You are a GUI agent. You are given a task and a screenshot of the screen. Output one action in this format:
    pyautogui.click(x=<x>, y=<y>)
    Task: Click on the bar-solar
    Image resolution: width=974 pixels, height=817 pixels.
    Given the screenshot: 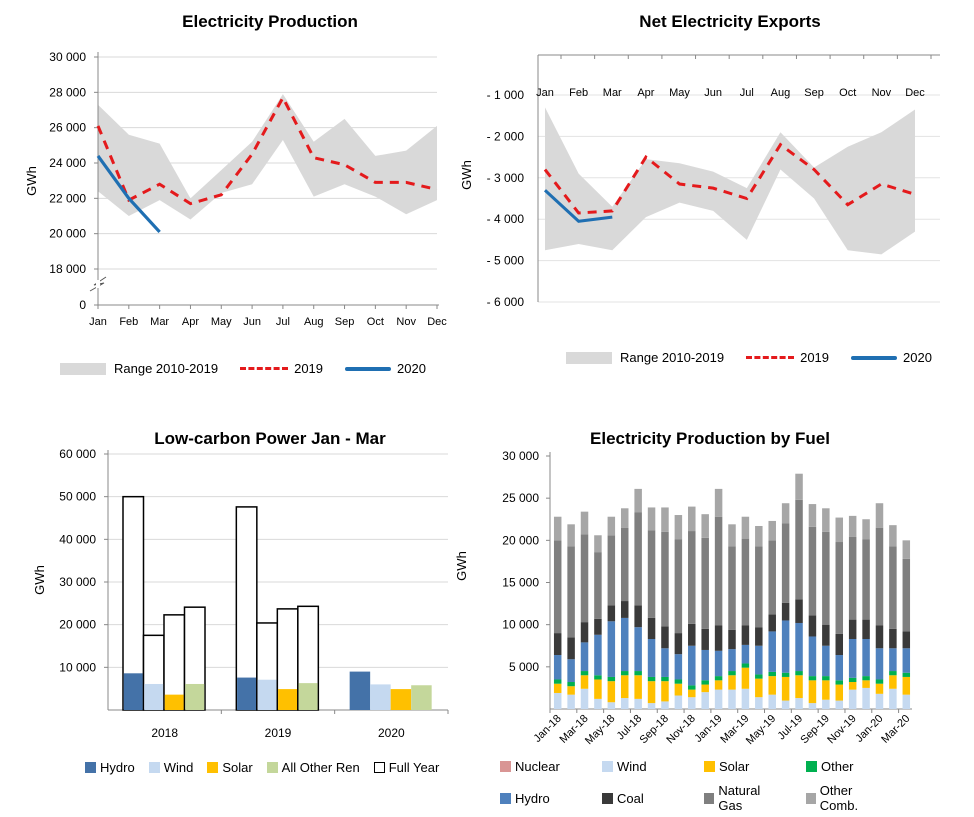 What is the action you would take?
    pyautogui.click(x=401, y=699)
    